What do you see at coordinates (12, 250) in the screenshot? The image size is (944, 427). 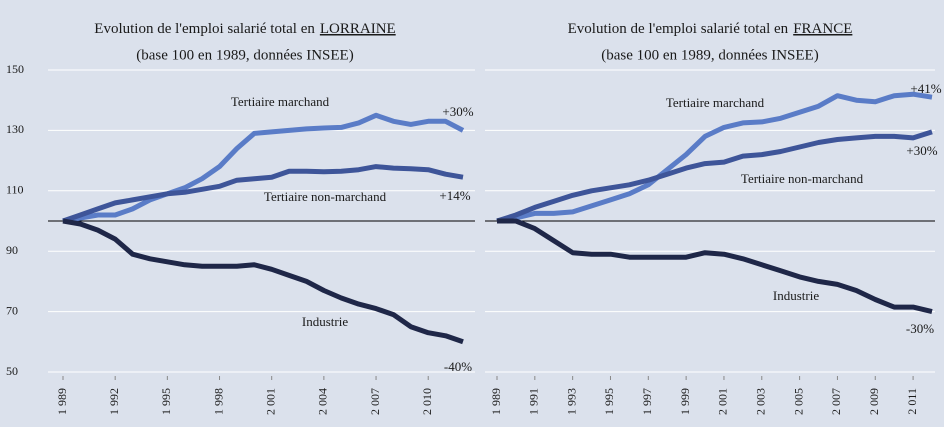 I see `y-tick-label: 90` at bounding box center [12, 250].